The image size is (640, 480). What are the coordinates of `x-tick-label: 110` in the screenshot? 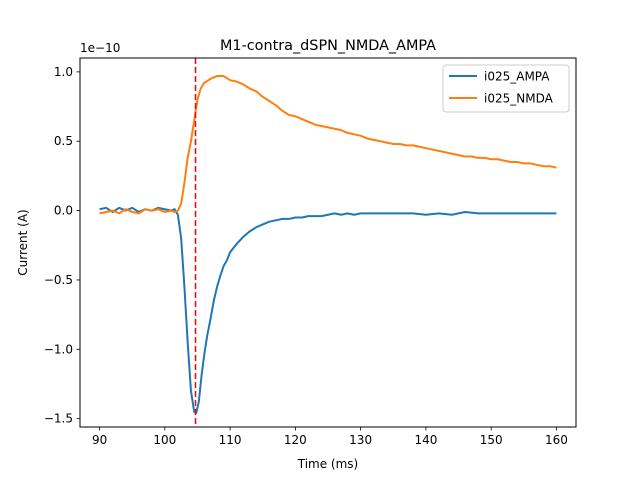 It's located at (230, 440).